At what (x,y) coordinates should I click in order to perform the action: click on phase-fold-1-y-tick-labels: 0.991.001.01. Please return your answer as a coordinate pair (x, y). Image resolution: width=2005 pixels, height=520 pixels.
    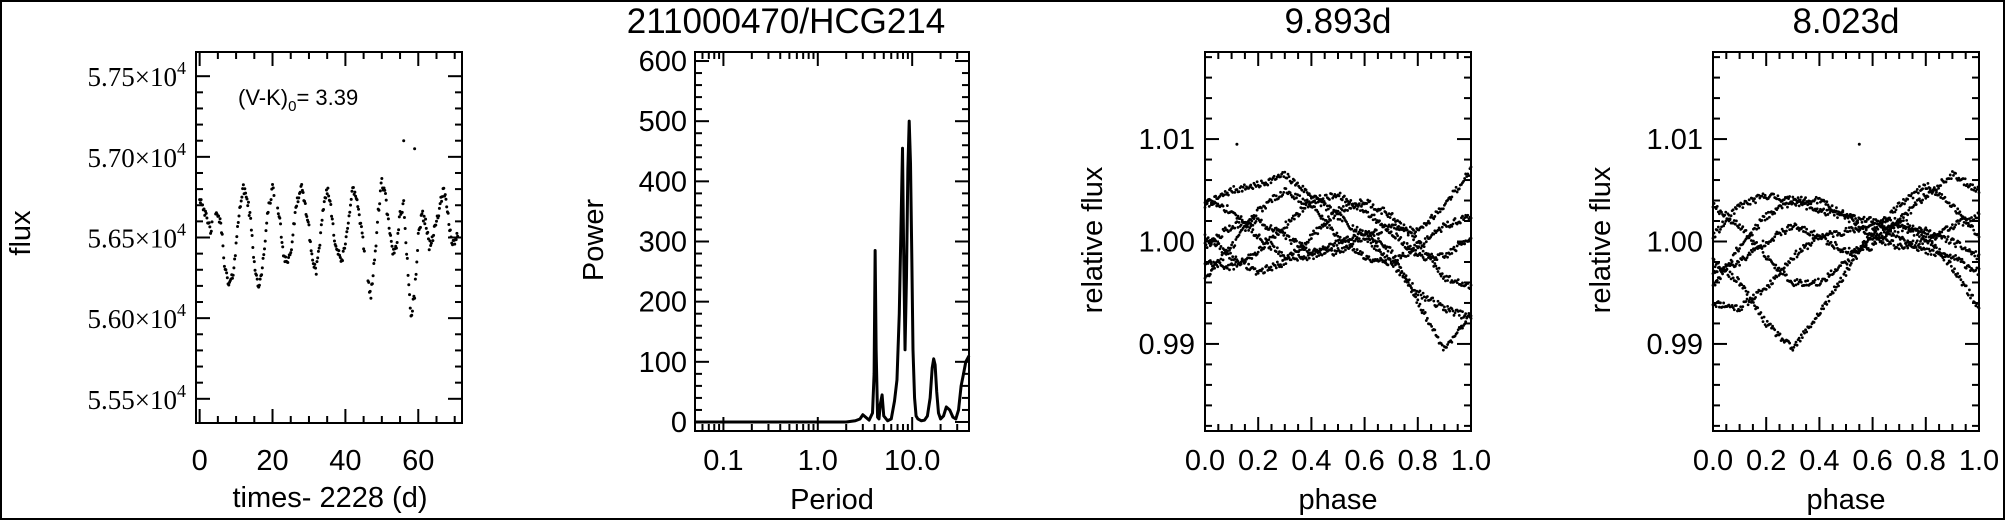
    Looking at the image, I should click on (1167, 242).